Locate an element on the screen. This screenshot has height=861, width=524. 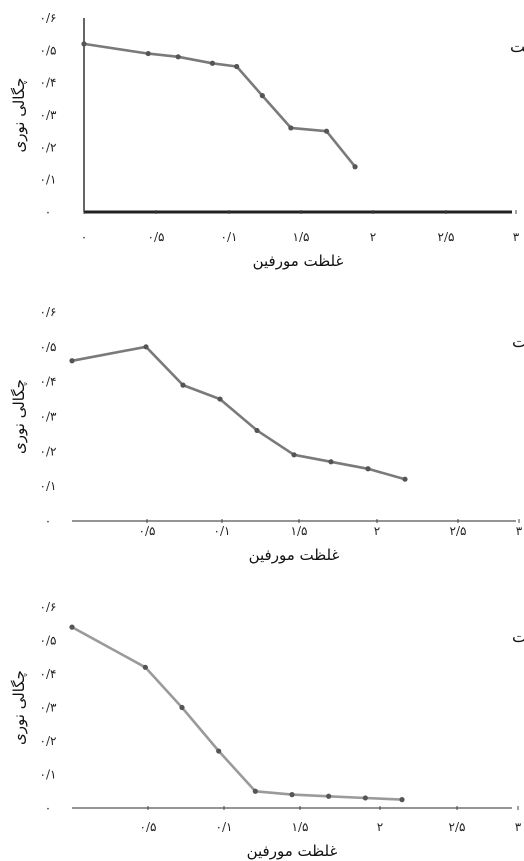
panel-3-x-tick-label: ۲/۵ is located at coordinates (457, 827).